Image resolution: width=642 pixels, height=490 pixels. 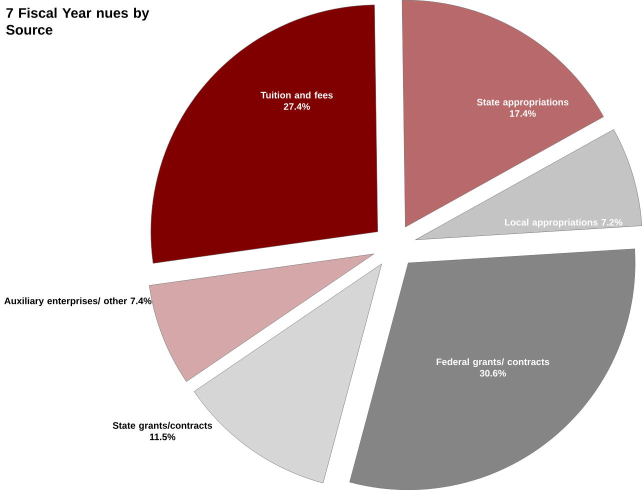 What do you see at coordinates (493, 373) in the screenshot?
I see `data-label: 30.6%` at bounding box center [493, 373].